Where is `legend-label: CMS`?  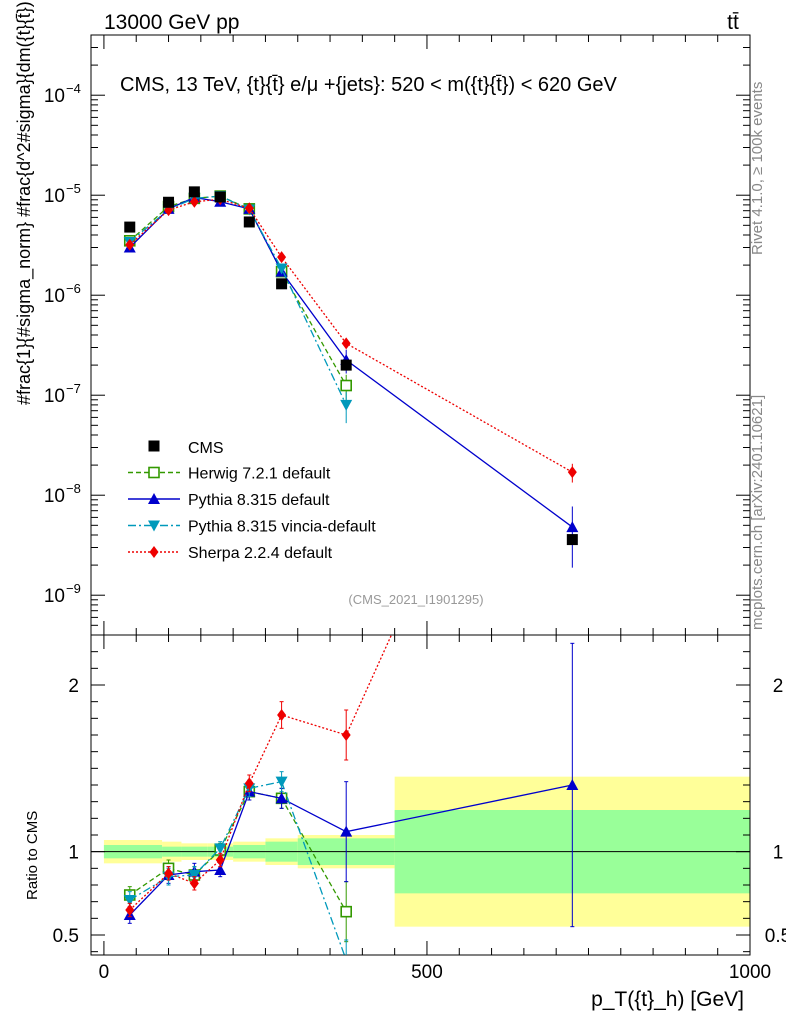 legend-label: CMS is located at coordinates (206, 448).